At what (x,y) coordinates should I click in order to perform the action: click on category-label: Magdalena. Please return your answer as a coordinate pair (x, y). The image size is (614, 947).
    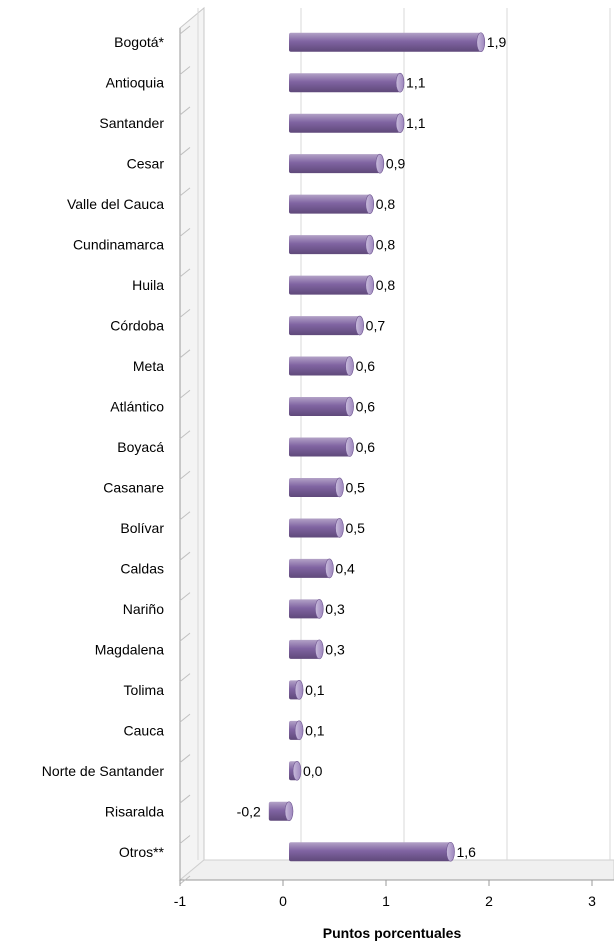
    Looking at the image, I should click on (129, 649).